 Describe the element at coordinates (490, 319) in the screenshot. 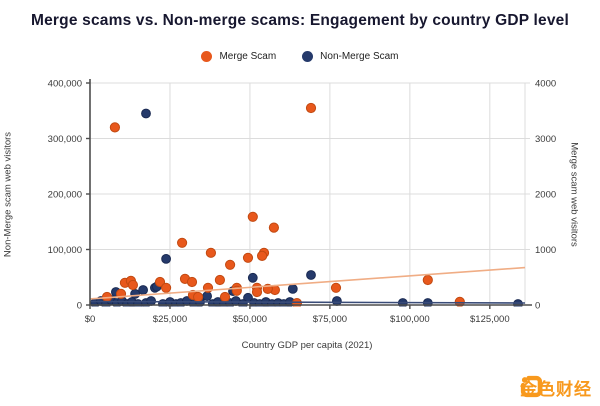

I see `x-tick: $125,000` at that location.